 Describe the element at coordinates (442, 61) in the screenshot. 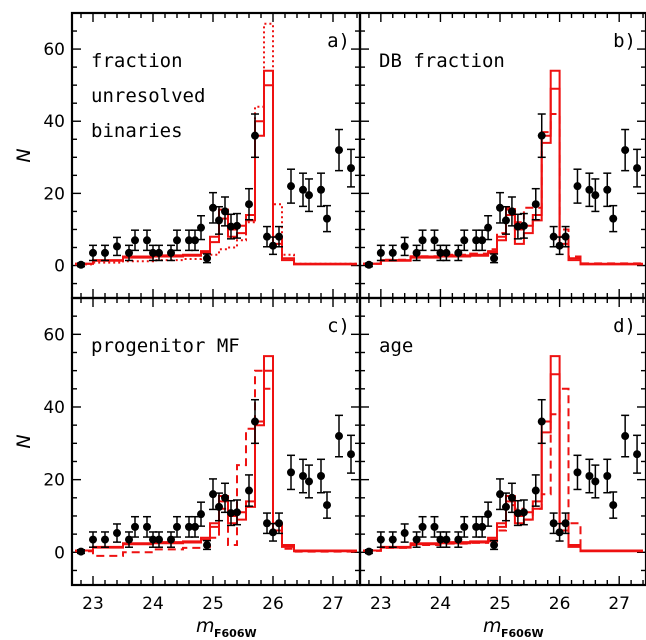

I see `panel-annotation: DB fraction` at that location.